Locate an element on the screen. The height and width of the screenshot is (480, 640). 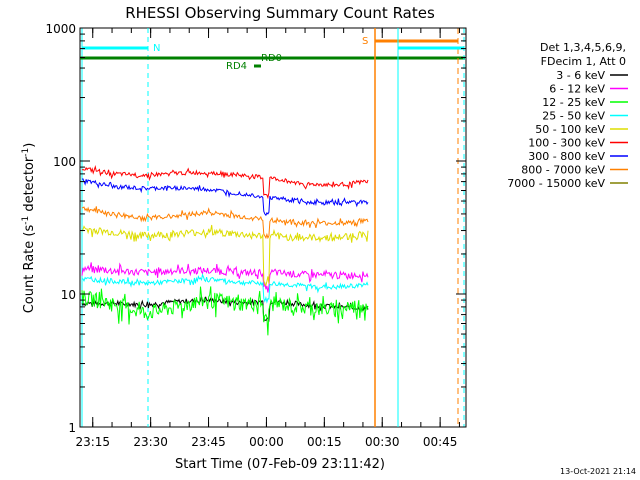
footer-timestamp: 13-Oct-2021 21:14 is located at coordinates (598, 471).